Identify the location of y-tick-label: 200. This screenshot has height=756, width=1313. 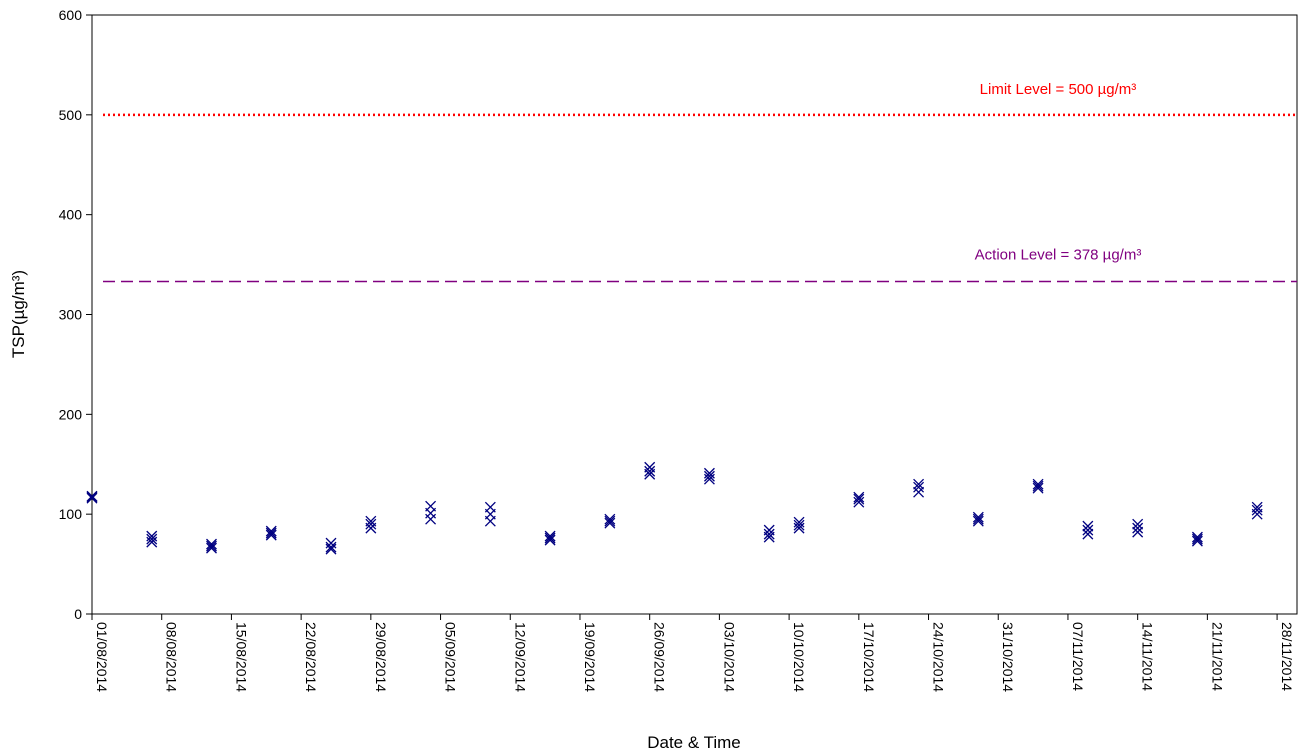
(71, 414).